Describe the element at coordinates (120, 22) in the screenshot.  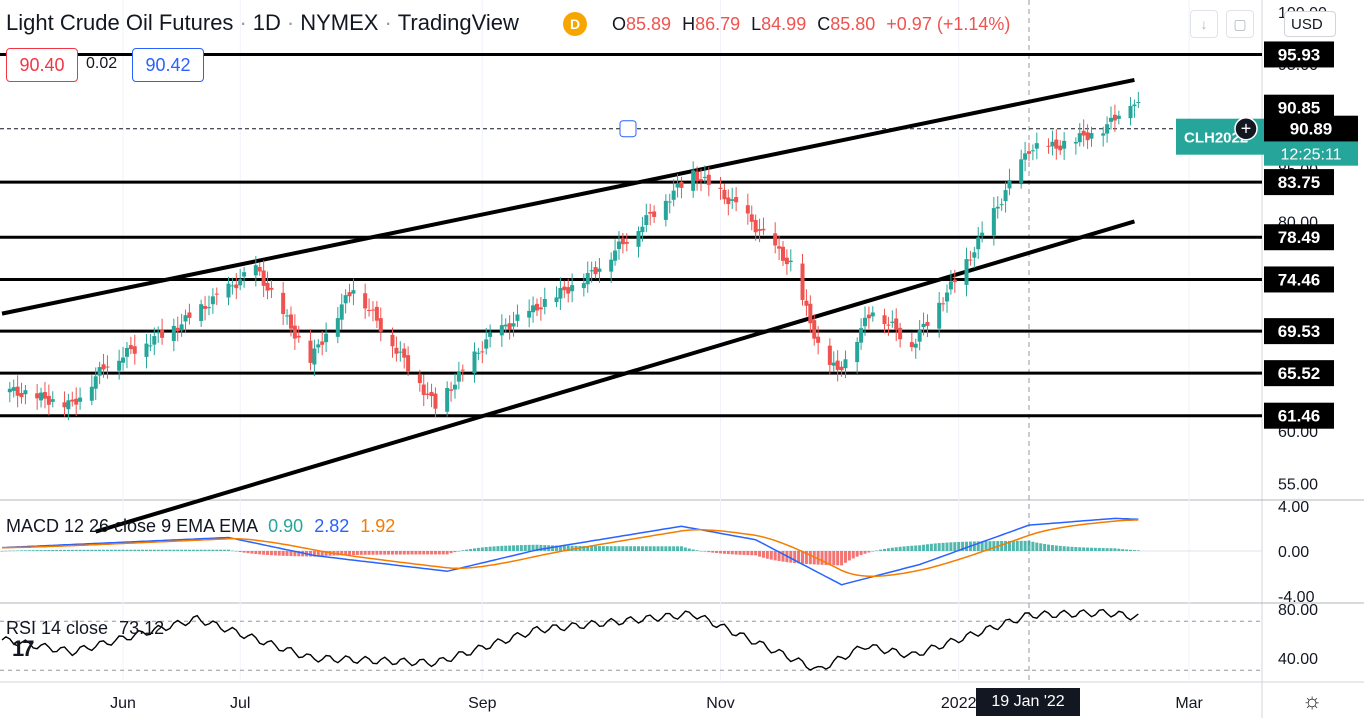
I see `symbol-title: Light Crude Oil Futures` at that location.